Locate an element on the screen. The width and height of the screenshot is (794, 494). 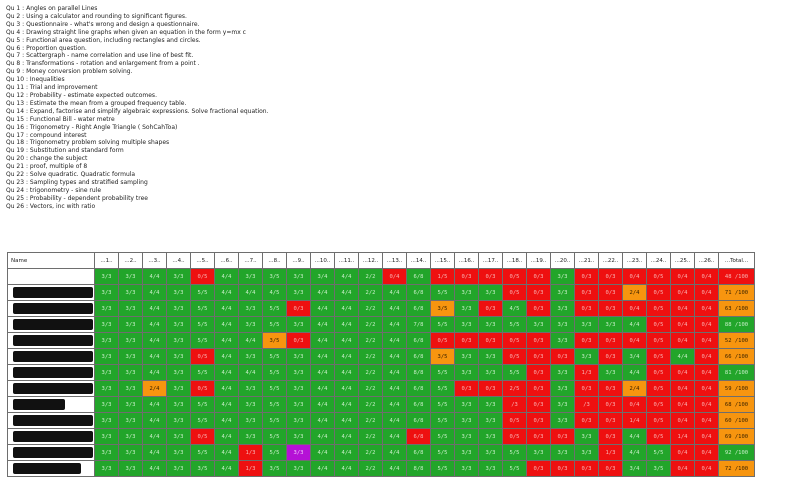
question-header: ...2.. is located at coordinates (130, 260).